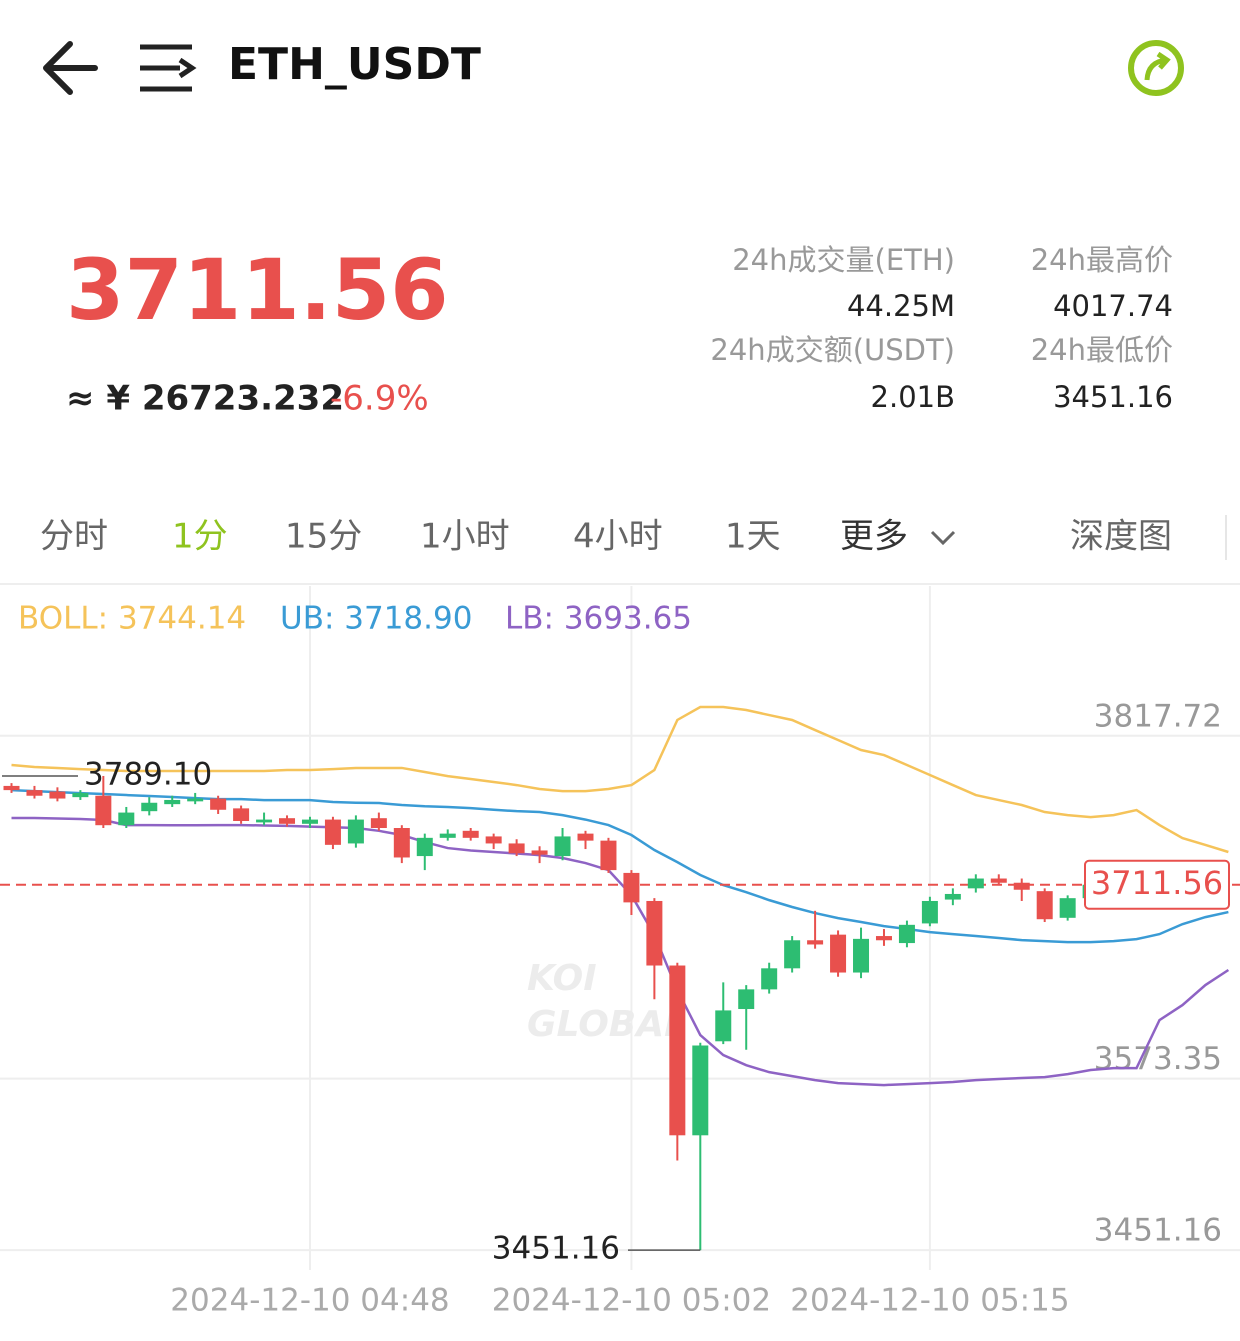 The height and width of the screenshot is (1341, 1240). Describe the element at coordinates (753, 537) in the screenshot. I see `tab: 1天` at that location.